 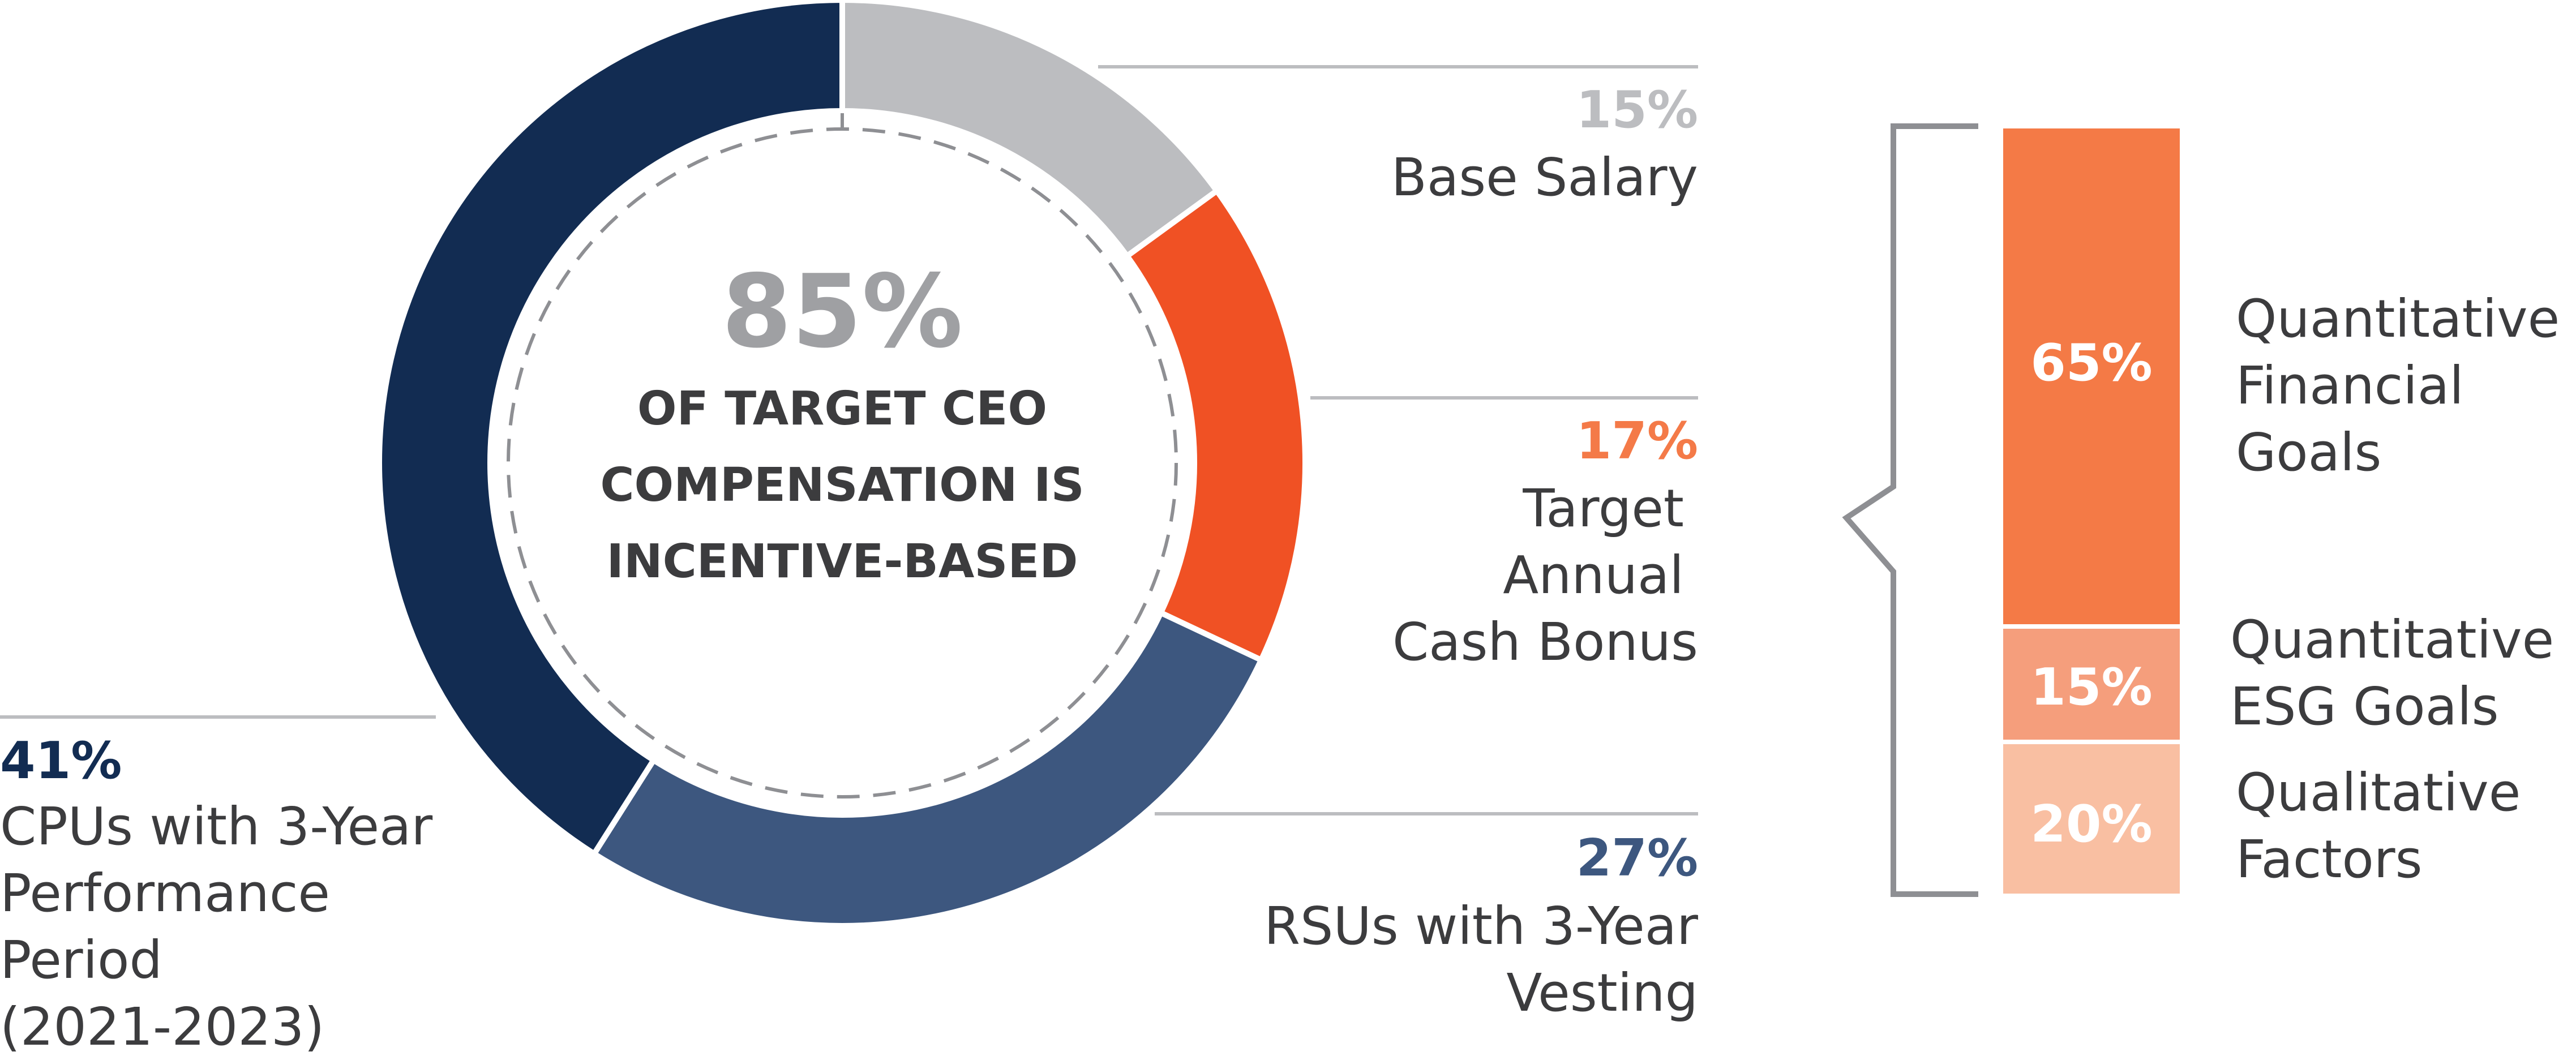 What do you see at coordinates (842, 485) in the screenshot?
I see `center-text-line-2: COMPENSATION IS` at bounding box center [842, 485].